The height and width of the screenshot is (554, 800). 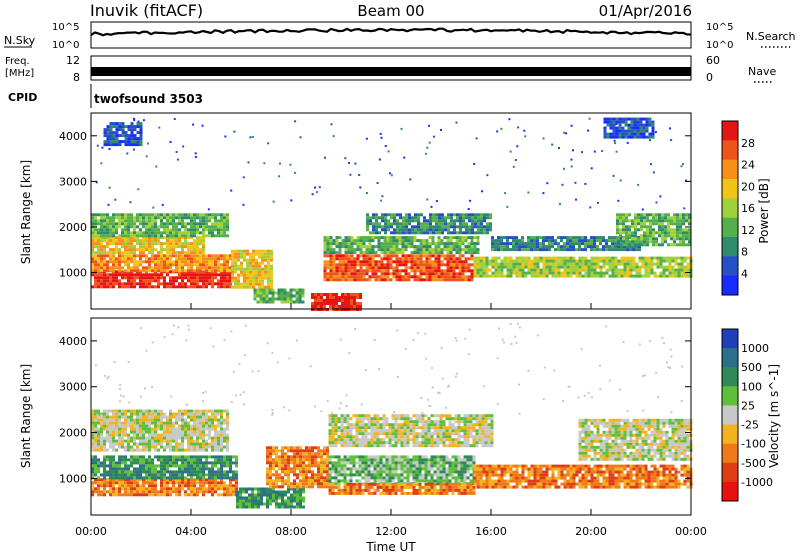 I want to click on y-tick-label: 4000, so click(x=73, y=136).